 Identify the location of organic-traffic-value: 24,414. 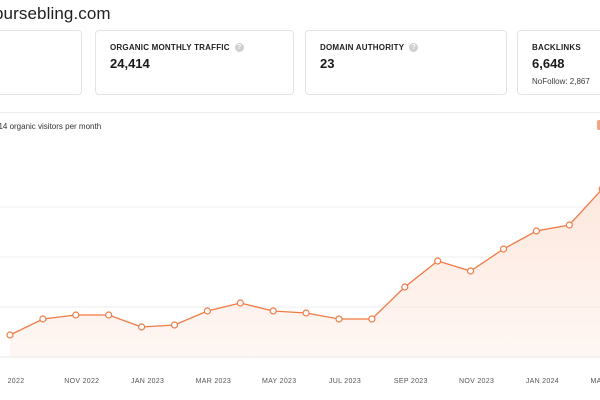
(130, 63).